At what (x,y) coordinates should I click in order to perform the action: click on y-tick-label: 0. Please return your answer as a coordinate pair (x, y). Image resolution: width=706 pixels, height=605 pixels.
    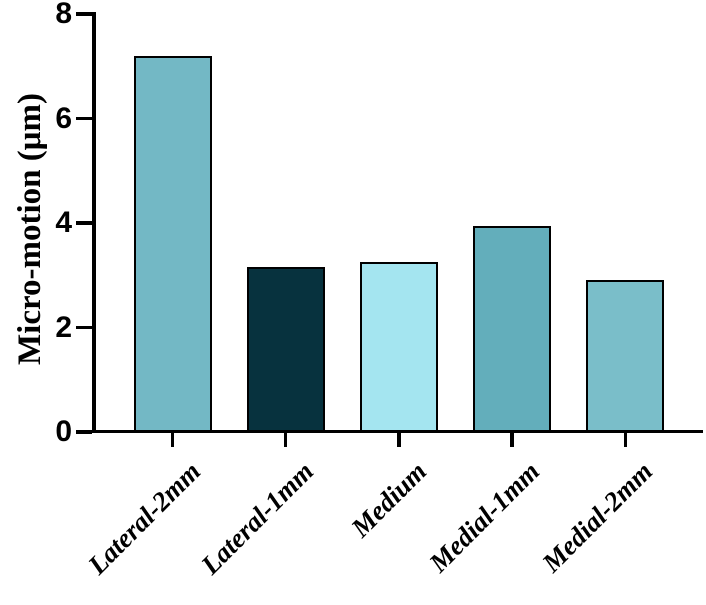
    Looking at the image, I should click on (63, 431).